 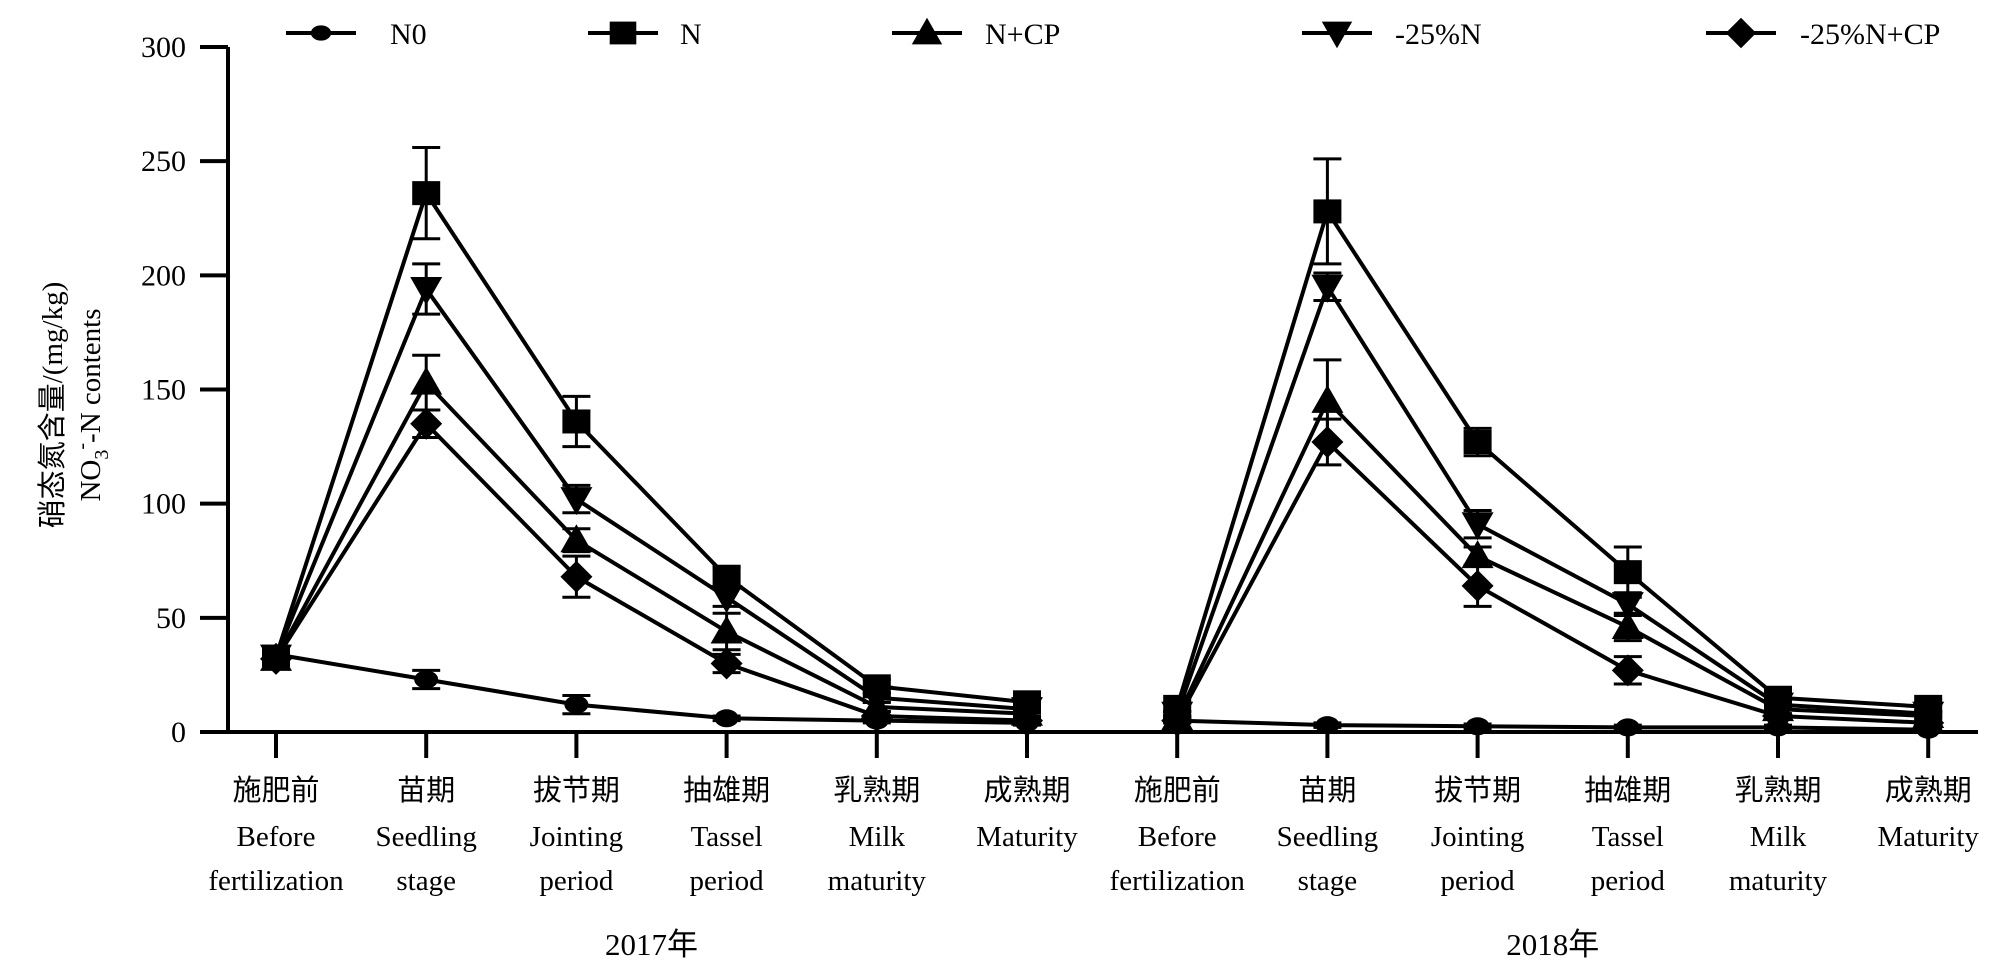 What do you see at coordinates (1438, 34) in the screenshot?
I see `legend-label: -25%N` at bounding box center [1438, 34].